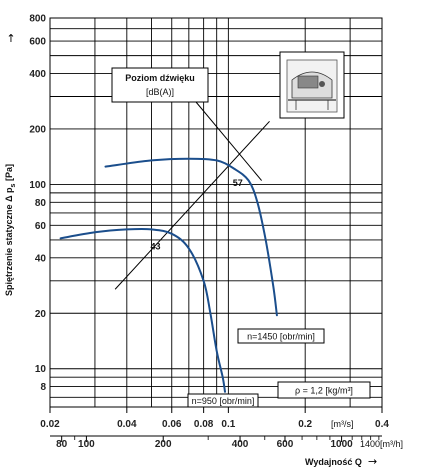 This screenshot has width=422, height=472. Describe the element at coordinates (163, 444) in the screenshot. I see `x-m3h-tick-label: 200` at that location.